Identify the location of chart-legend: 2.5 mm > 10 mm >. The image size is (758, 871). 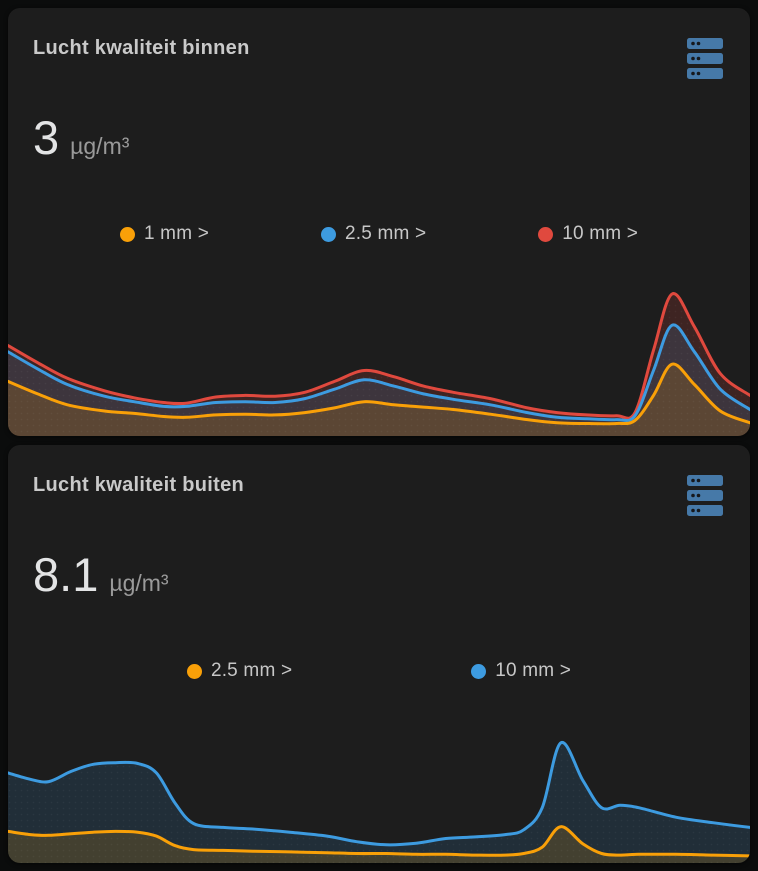
(379, 671).